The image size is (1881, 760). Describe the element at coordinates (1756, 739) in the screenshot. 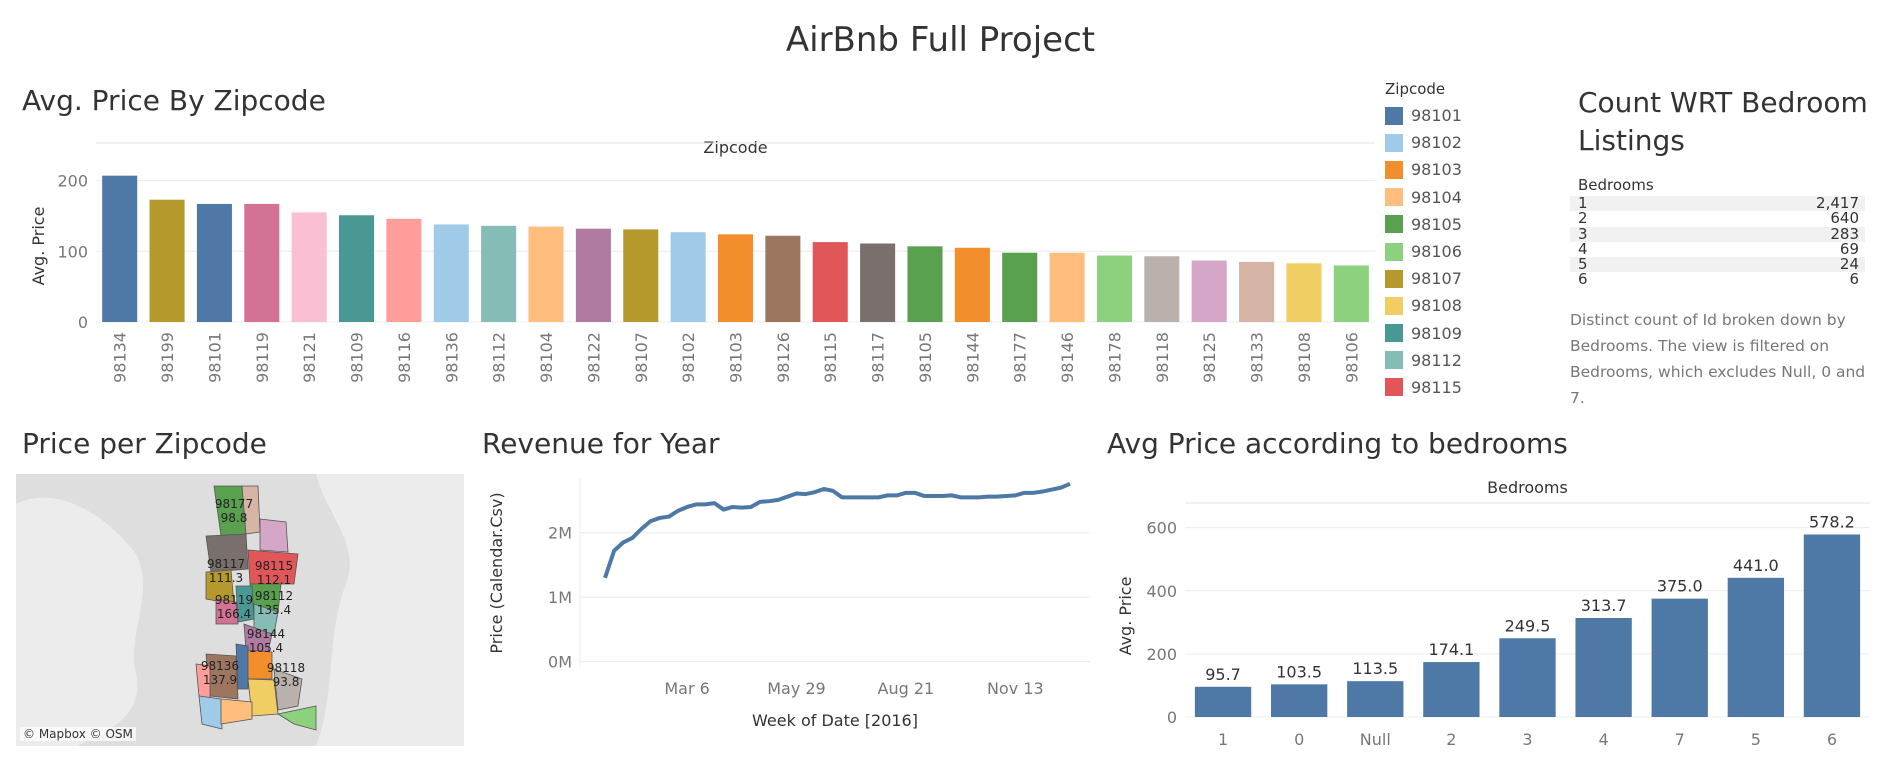

I see `bed-xtick: 5` at that location.